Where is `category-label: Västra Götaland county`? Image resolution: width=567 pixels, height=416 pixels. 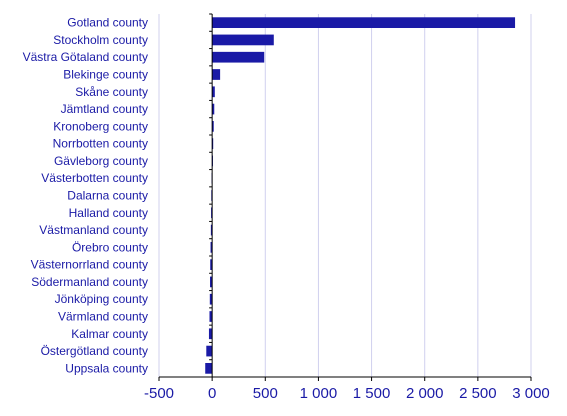 category-label: Västra Götaland county is located at coordinates (85, 57).